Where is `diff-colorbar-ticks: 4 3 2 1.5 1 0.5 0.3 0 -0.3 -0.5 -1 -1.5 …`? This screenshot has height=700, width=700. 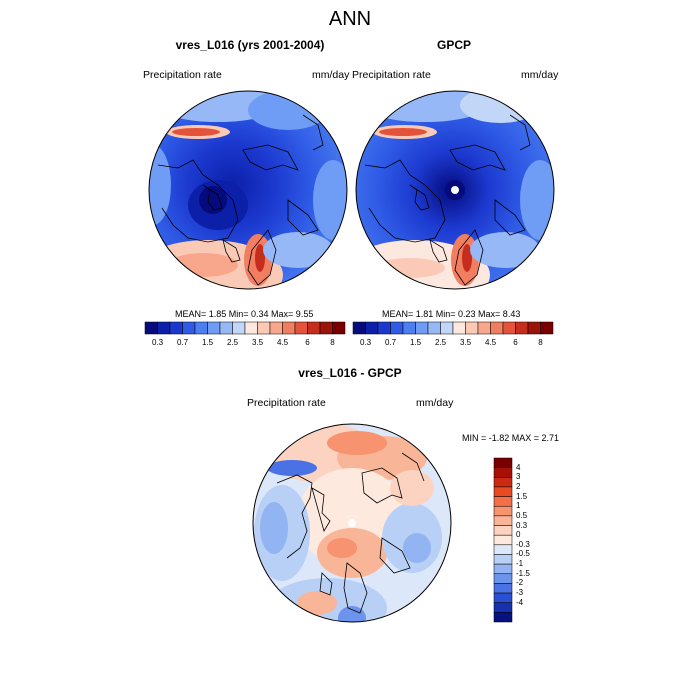 diff-colorbar-ticks: 4 3 2 1.5 1 0.5 0.3 0 -0.3 -0.5 -1 -1.5 … is located at coordinates (536, 540).